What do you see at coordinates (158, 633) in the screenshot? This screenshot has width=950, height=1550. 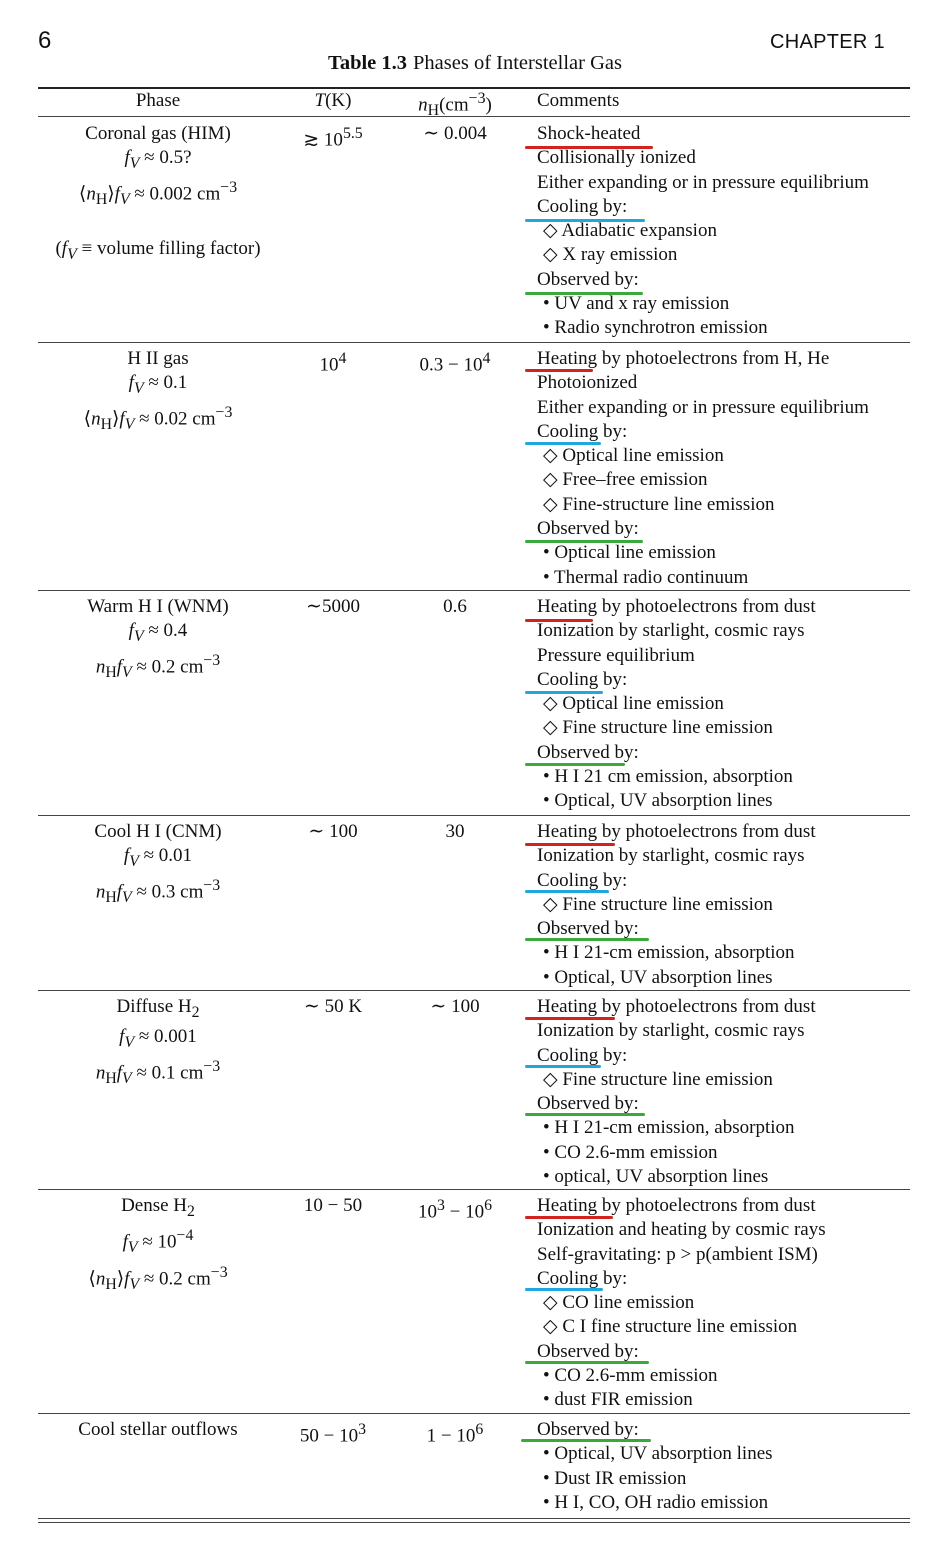 I see `phase-filling-factor: fV ≈ 0.4` at bounding box center [158, 633].